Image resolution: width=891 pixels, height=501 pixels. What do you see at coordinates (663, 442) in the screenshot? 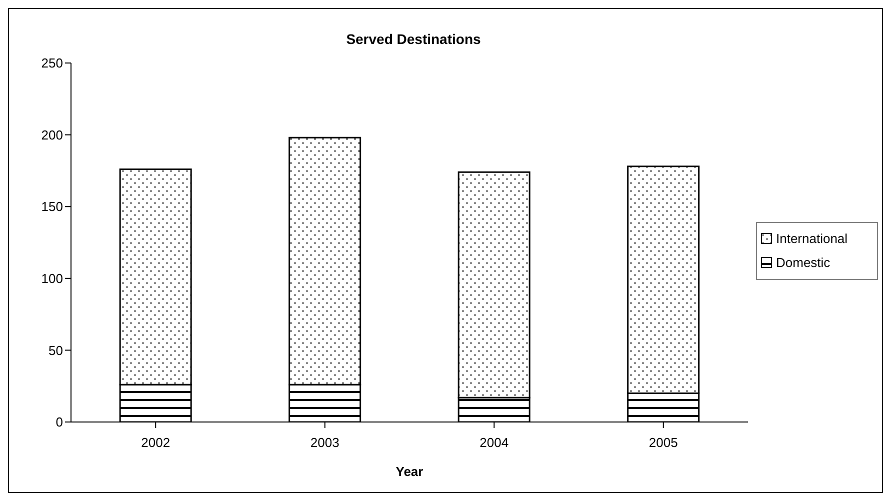
I see `x-tick-label: 2005` at bounding box center [663, 442].